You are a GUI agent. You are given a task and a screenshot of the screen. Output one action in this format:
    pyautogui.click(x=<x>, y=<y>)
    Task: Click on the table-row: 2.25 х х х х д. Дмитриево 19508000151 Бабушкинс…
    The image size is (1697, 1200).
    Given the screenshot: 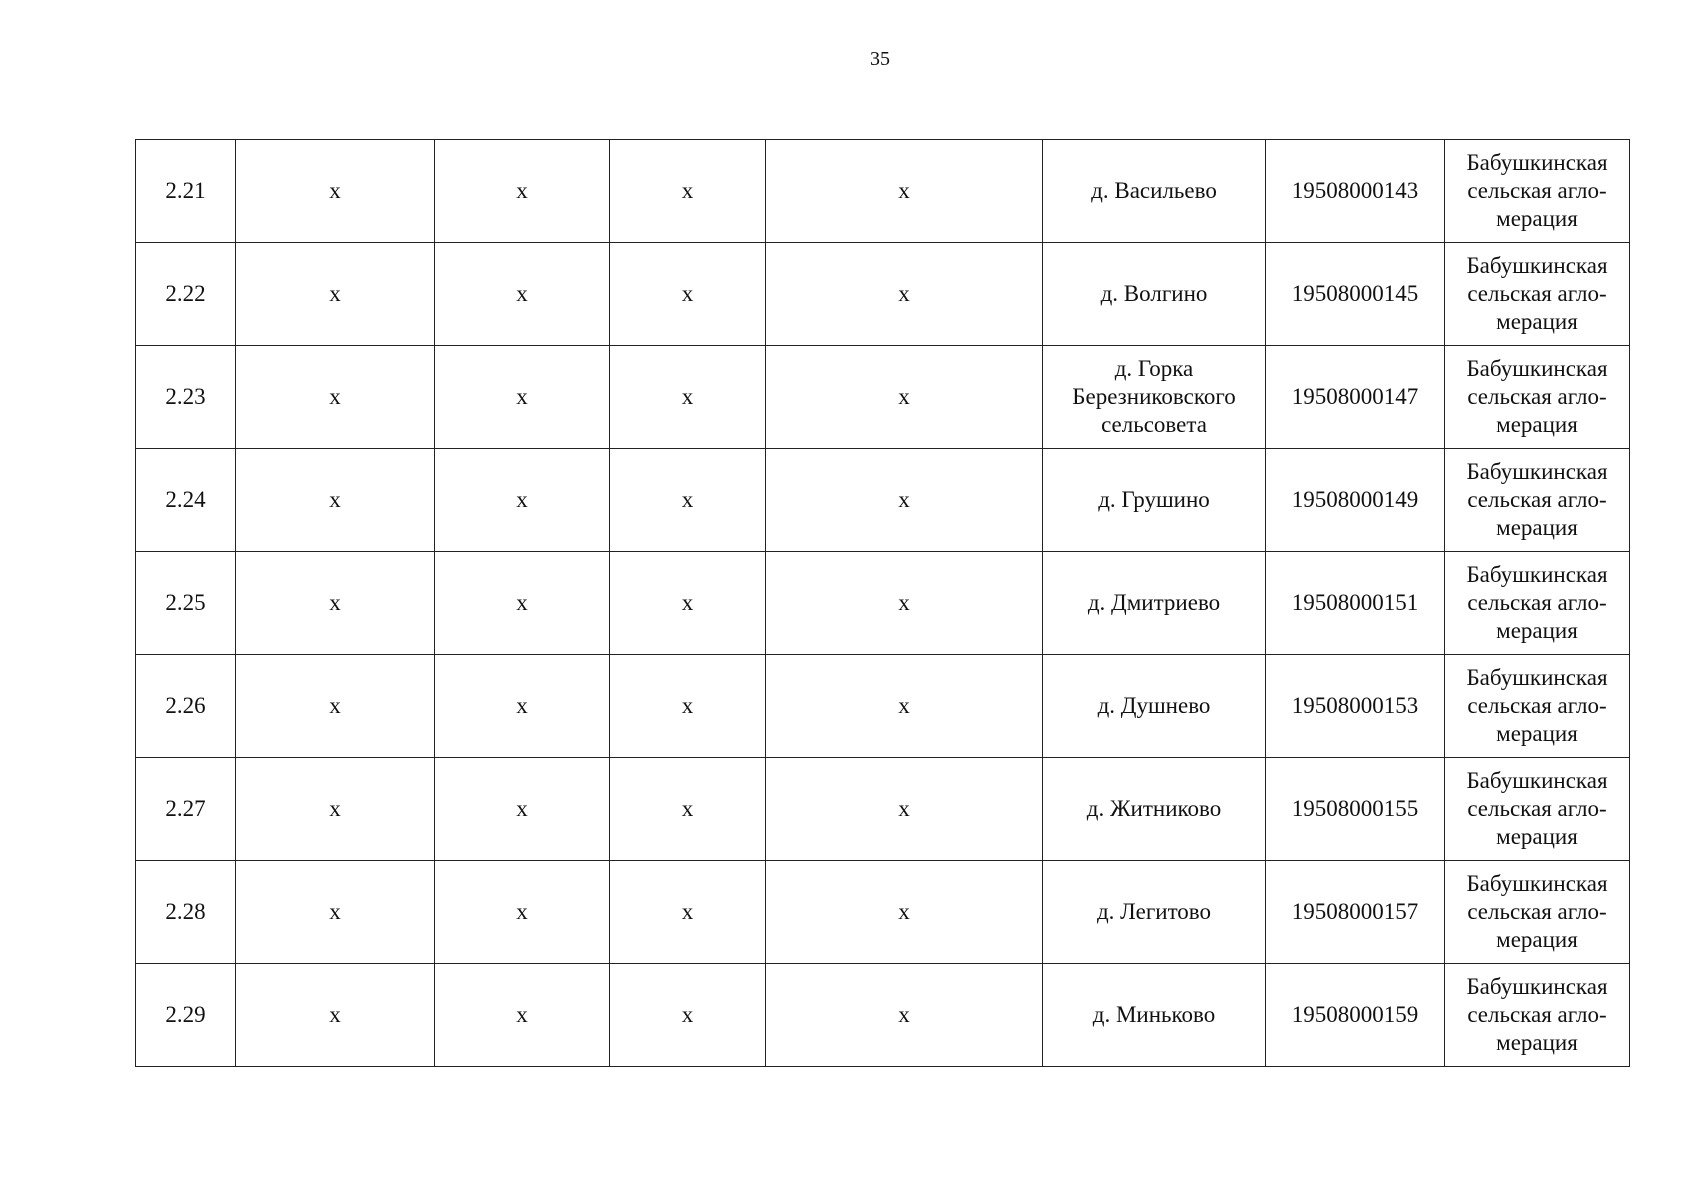 What is the action you would take?
    pyautogui.click(x=882, y=603)
    